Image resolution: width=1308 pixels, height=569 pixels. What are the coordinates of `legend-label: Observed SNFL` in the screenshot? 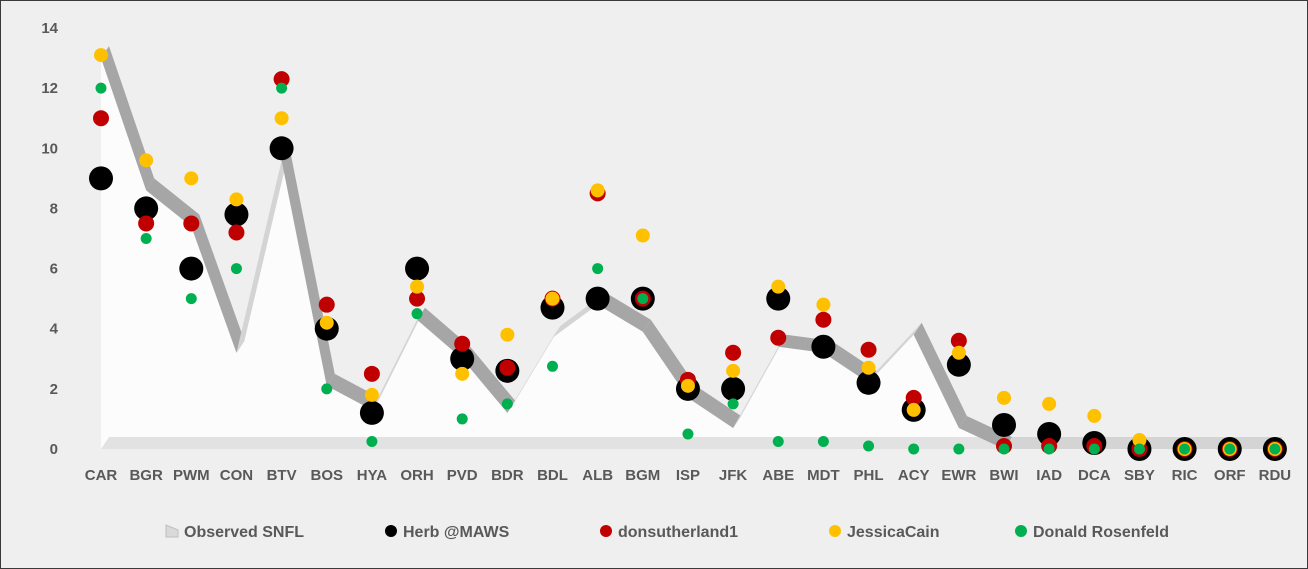 It's located at (244, 532).